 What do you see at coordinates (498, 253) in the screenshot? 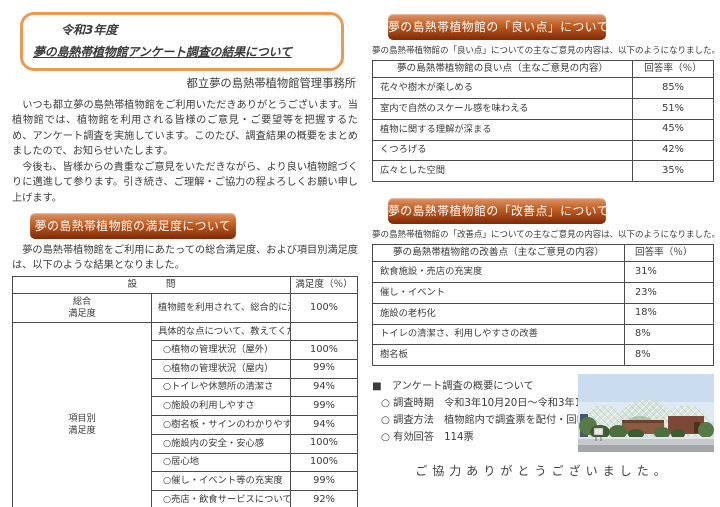
I see `improvements-label-header: 夢の島熱帯植物館の改善点（主なご意見の内容）` at bounding box center [498, 253].